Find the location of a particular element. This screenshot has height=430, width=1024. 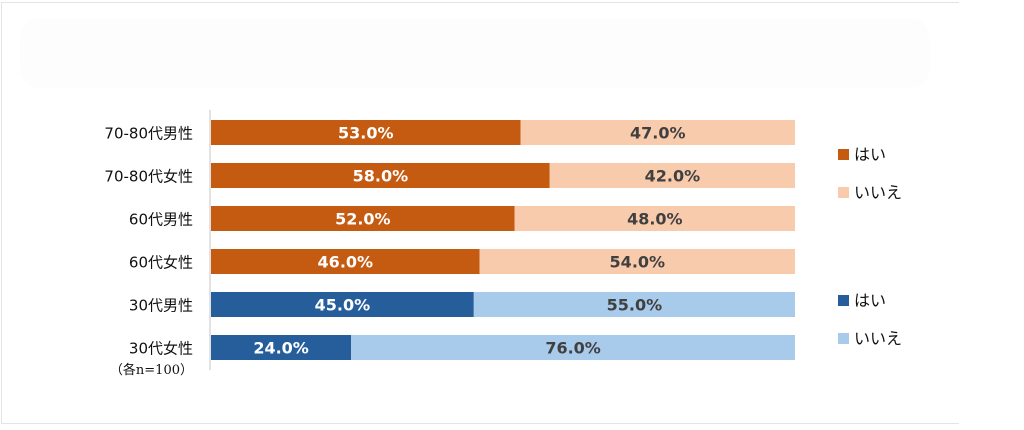

data-label-no: 55.0% is located at coordinates (635, 305).